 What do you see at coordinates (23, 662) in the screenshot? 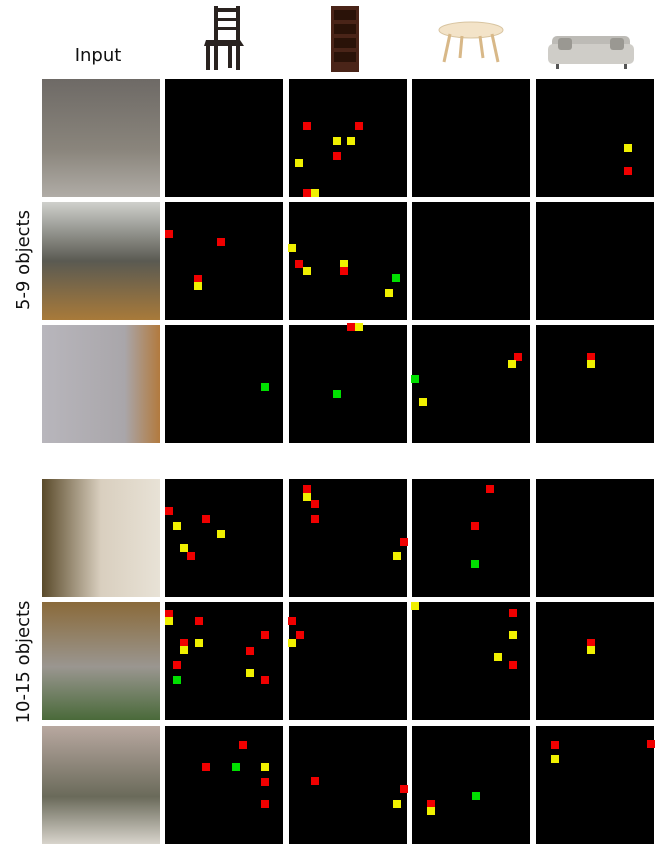
I see `group-label: 10-15 objects` at bounding box center [23, 662].